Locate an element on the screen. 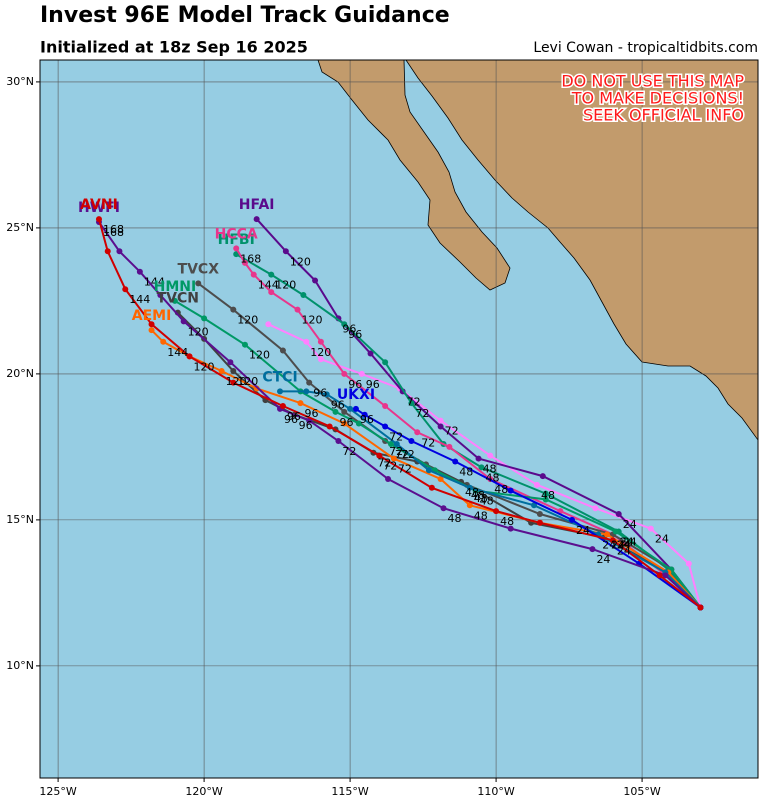  y-tick-label: 15°N is located at coordinates (20, 519).